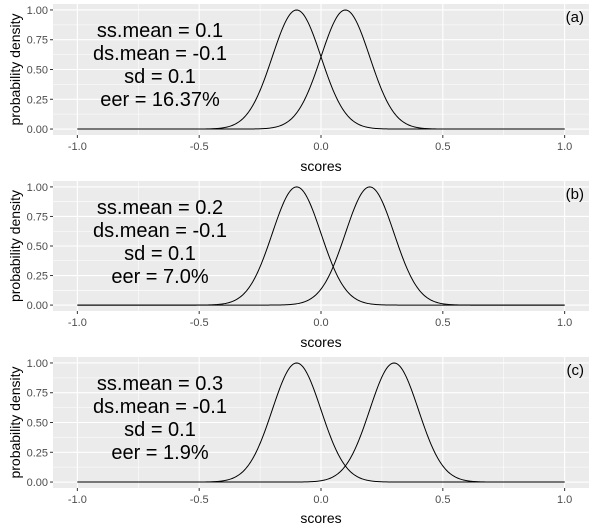 The image size is (594, 527). Describe the element at coordinates (575, 194) in the screenshot. I see `panel-label: (b)` at that location.